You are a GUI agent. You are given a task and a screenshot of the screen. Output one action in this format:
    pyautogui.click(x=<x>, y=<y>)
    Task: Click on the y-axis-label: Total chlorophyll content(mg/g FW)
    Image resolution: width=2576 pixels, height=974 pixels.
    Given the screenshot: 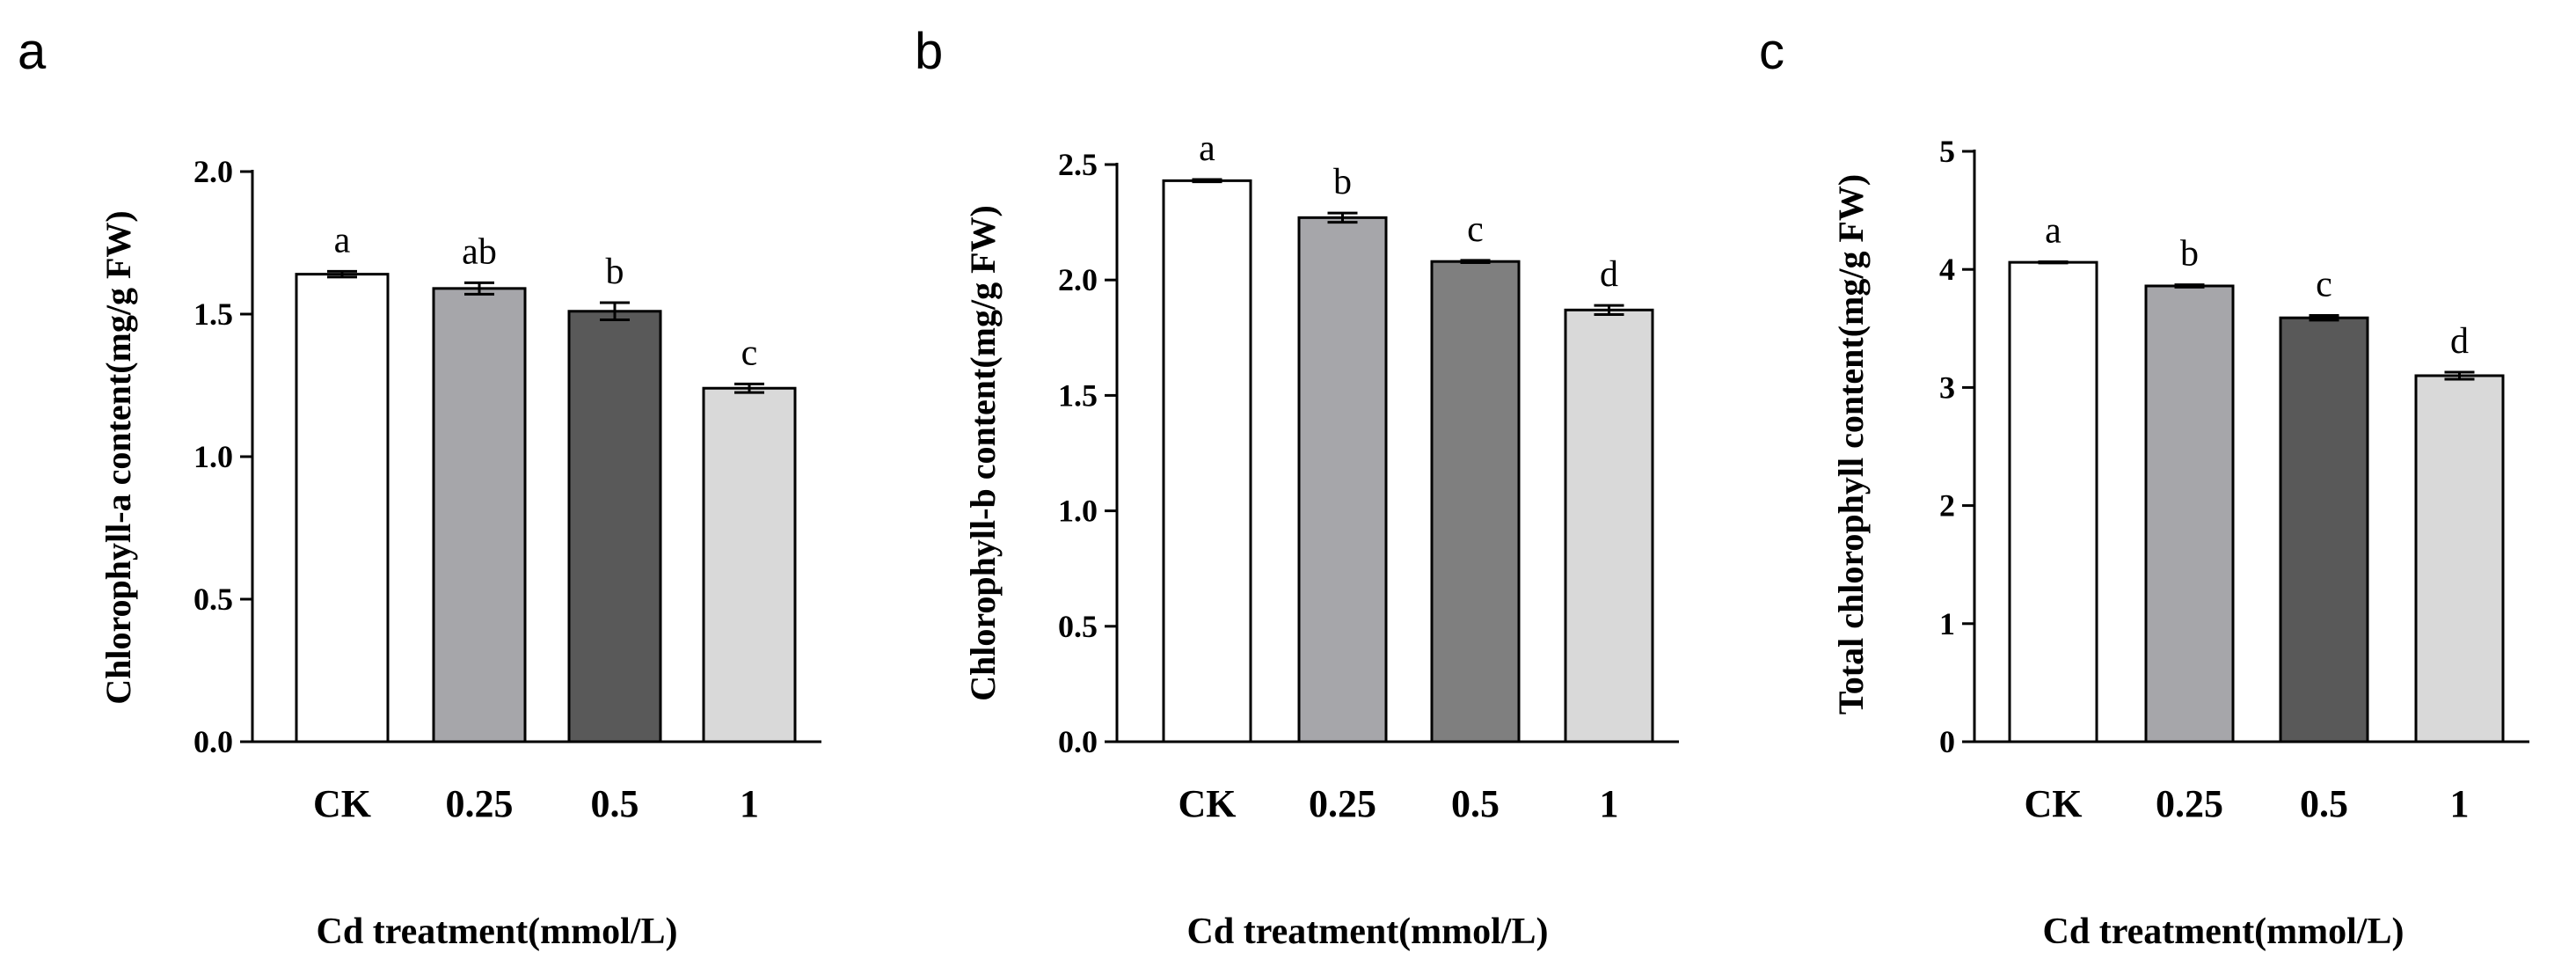 What is the action you would take?
    pyautogui.click(x=1851, y=444)
    